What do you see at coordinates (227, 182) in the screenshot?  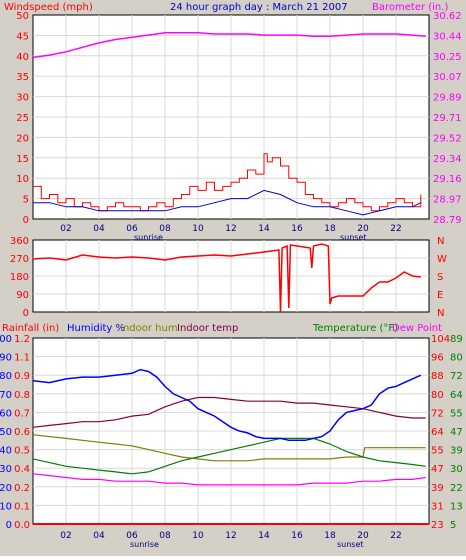 I see `windspeed-series-line` at bounding box center [227, 182].